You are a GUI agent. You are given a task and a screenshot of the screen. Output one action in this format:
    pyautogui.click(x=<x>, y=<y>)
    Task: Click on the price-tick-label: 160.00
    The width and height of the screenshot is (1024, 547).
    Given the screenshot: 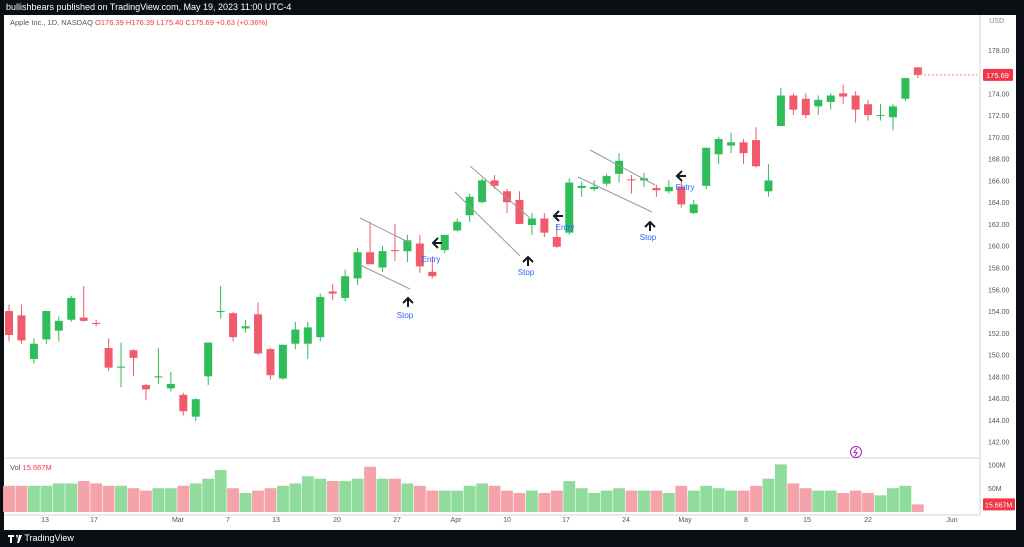 What is the action you would take?
    pyautogui.click(x=999, y=247)
    